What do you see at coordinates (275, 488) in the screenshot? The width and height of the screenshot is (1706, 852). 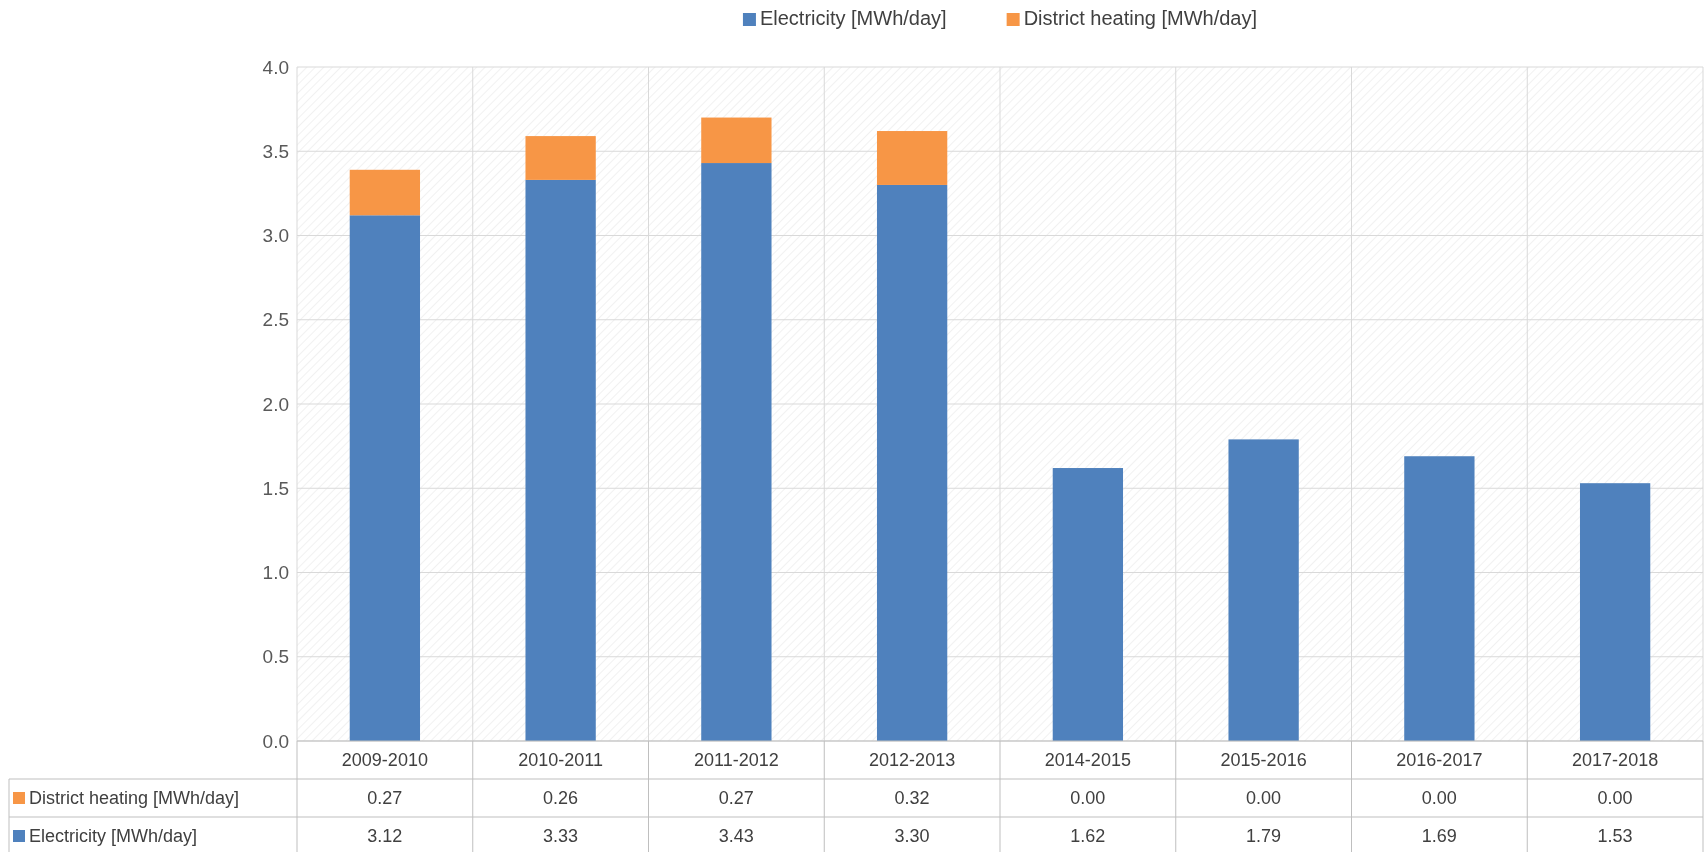 I see `y-tick-label: 1.5` at bounding box center [275, 488].